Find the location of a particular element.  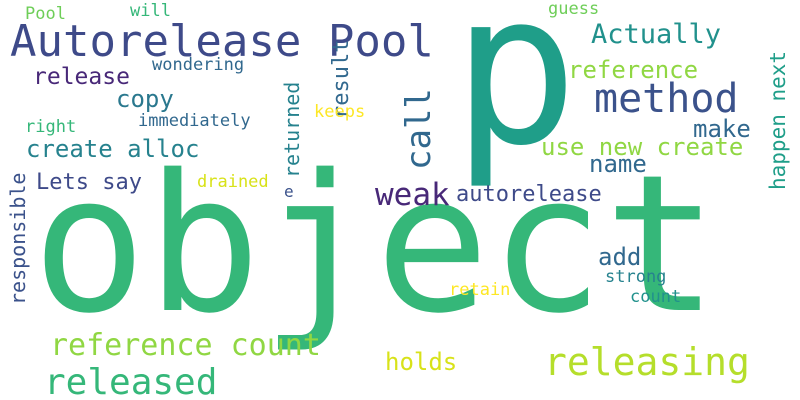

word-returned: returned is located at coordinates (292, 129).